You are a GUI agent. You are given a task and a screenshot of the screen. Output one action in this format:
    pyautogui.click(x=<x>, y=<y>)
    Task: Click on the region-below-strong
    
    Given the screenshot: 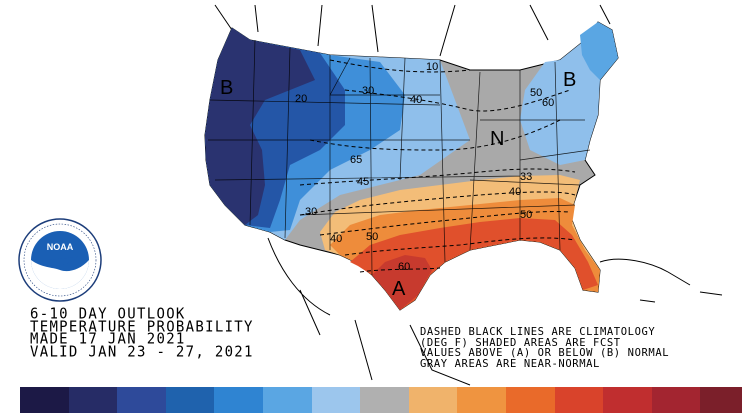 What is the action you would take?
    pyautogui.click(x=260, y=126)
    